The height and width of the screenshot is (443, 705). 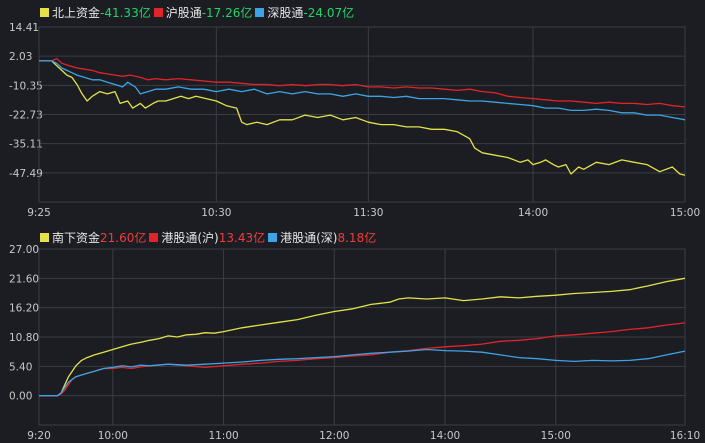 What do you see at coordinates (20, 367) in the screenshot?
I see `y-tick-label: 5.40` at bounding box center [20, 367].